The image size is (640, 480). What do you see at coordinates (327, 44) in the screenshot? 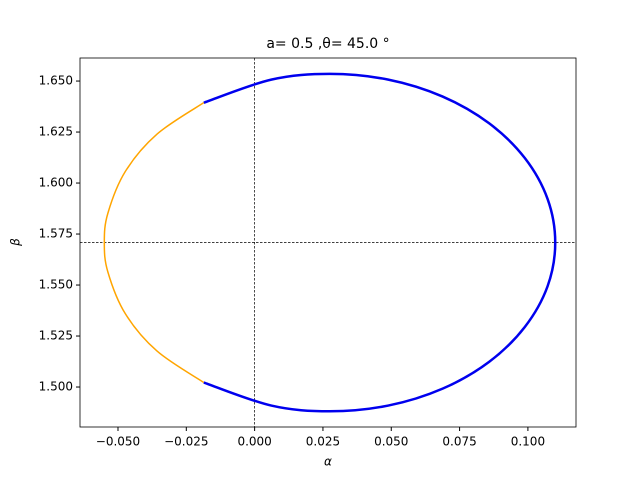
I see `chart-title: a= 0.5 ,θ= 45.0 °` at bounding box center [327, 44].